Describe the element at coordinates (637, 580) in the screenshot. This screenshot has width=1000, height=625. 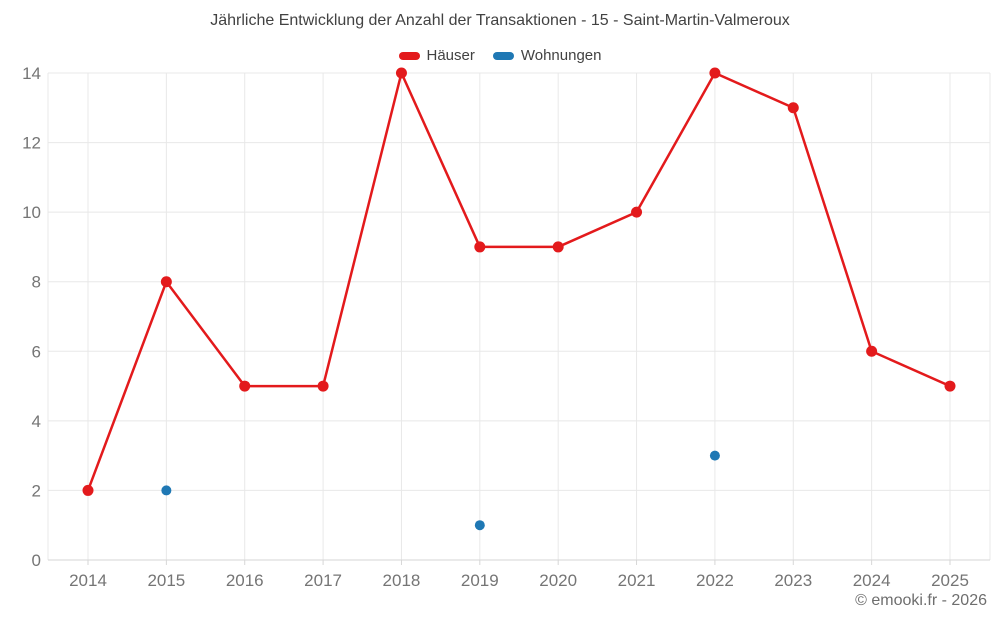
I see `x-tick-label: 2021` at that location.